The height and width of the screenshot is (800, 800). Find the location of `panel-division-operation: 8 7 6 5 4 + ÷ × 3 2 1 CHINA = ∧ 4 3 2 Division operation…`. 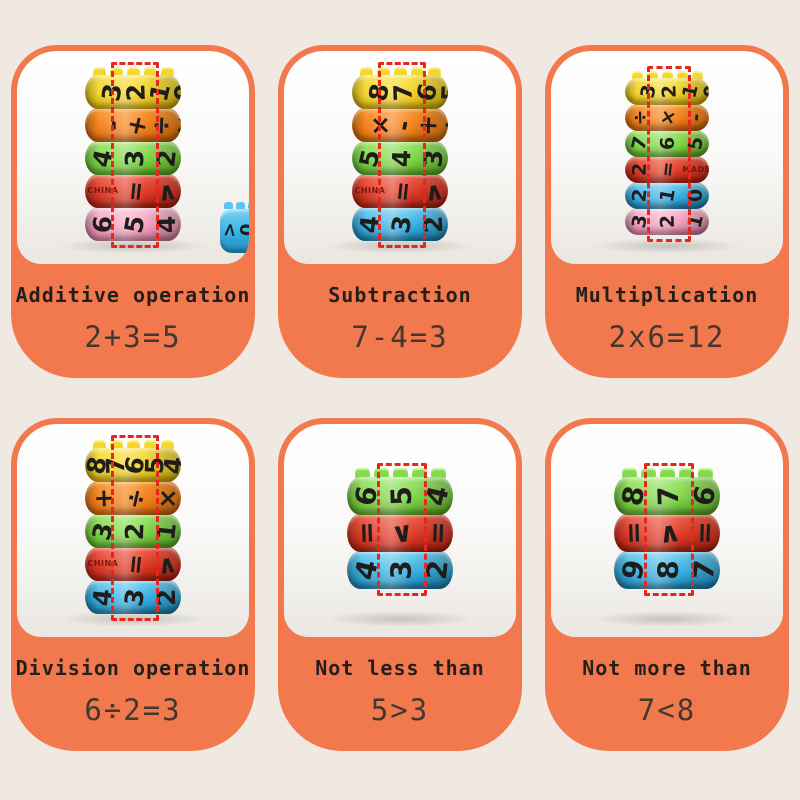

panel-division-operation: 8 7 6 5 4 + ÷ × 3 2 1 CHINA = ∧ 4 3 2 Division operation… is located at coordinates (133, 584).